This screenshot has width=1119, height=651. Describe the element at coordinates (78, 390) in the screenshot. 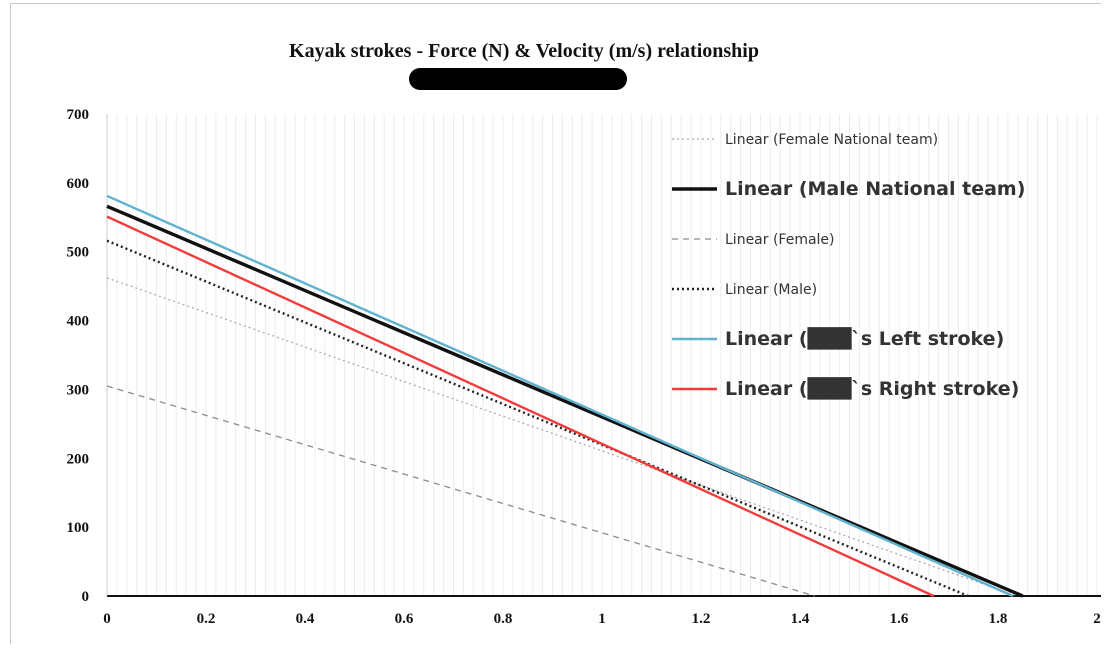

I see `y-tick-label: 300` at that location.